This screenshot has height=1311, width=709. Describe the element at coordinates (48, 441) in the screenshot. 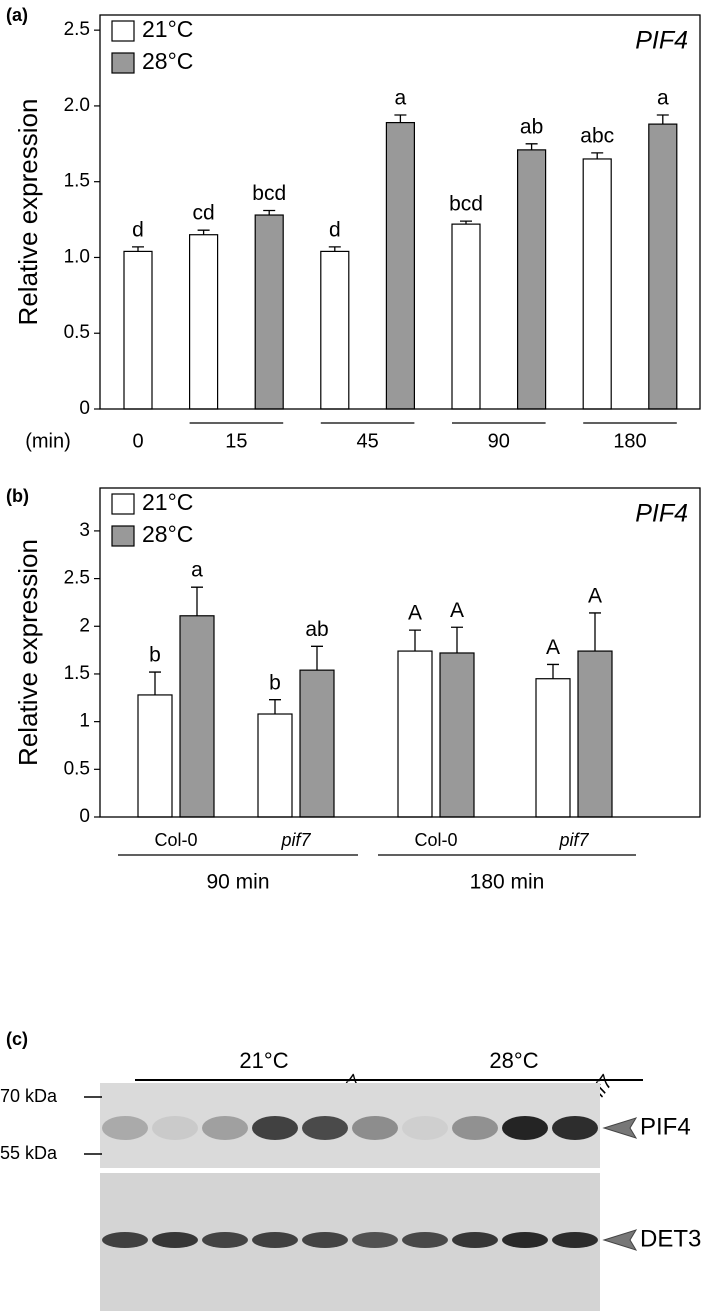

I see `x-axis-label: (min)` at that location.